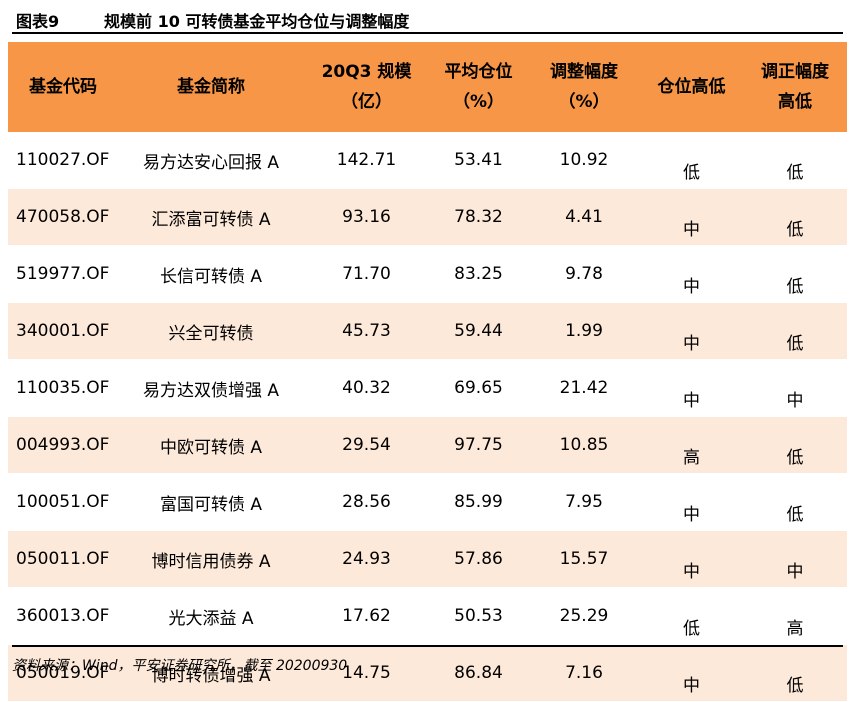  What do you see at coordinates (63, 274) in the screenshot?
I see `cell-fund-code: 519977.OF` at bounding box center [63, 274].